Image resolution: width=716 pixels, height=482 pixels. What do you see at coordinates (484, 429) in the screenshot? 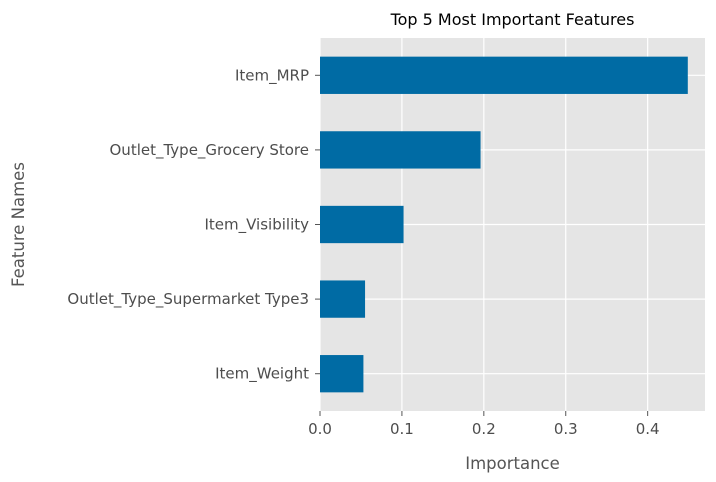
I see `x-tick-label: 0.2` at bounding box center [484, 429].